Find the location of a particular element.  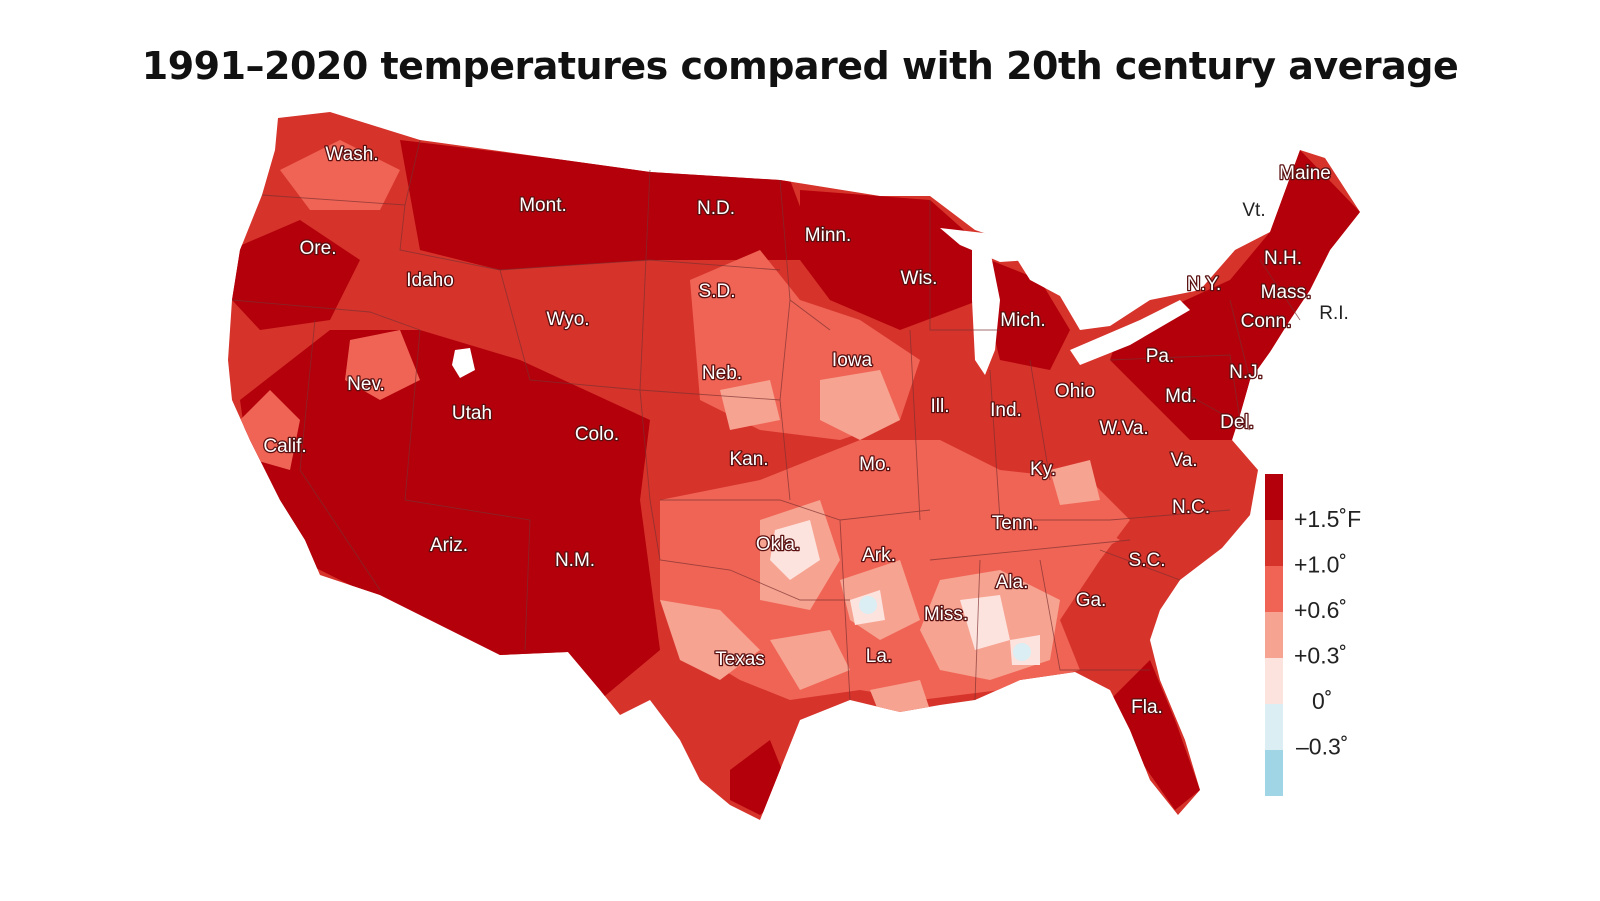

legend: +1.5˚F +1.0˚ +0.6˚ +0.3˚ 0˚ –0.3˚ is located at coordinates (1313, 635).